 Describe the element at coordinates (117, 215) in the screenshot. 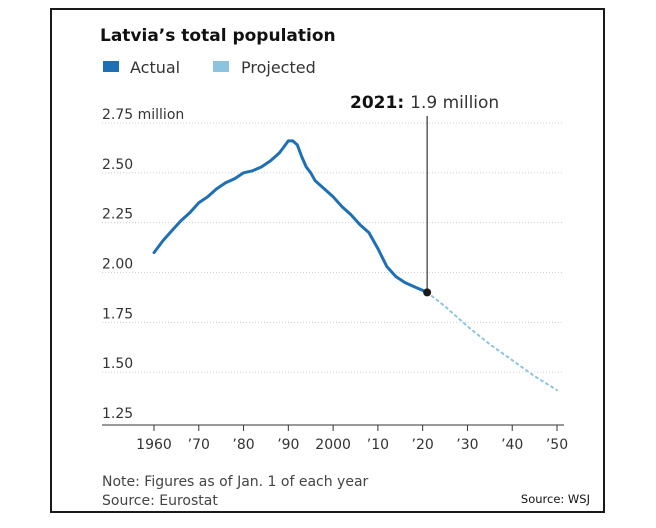

I see `y-tick-label: 2.25` at that location.